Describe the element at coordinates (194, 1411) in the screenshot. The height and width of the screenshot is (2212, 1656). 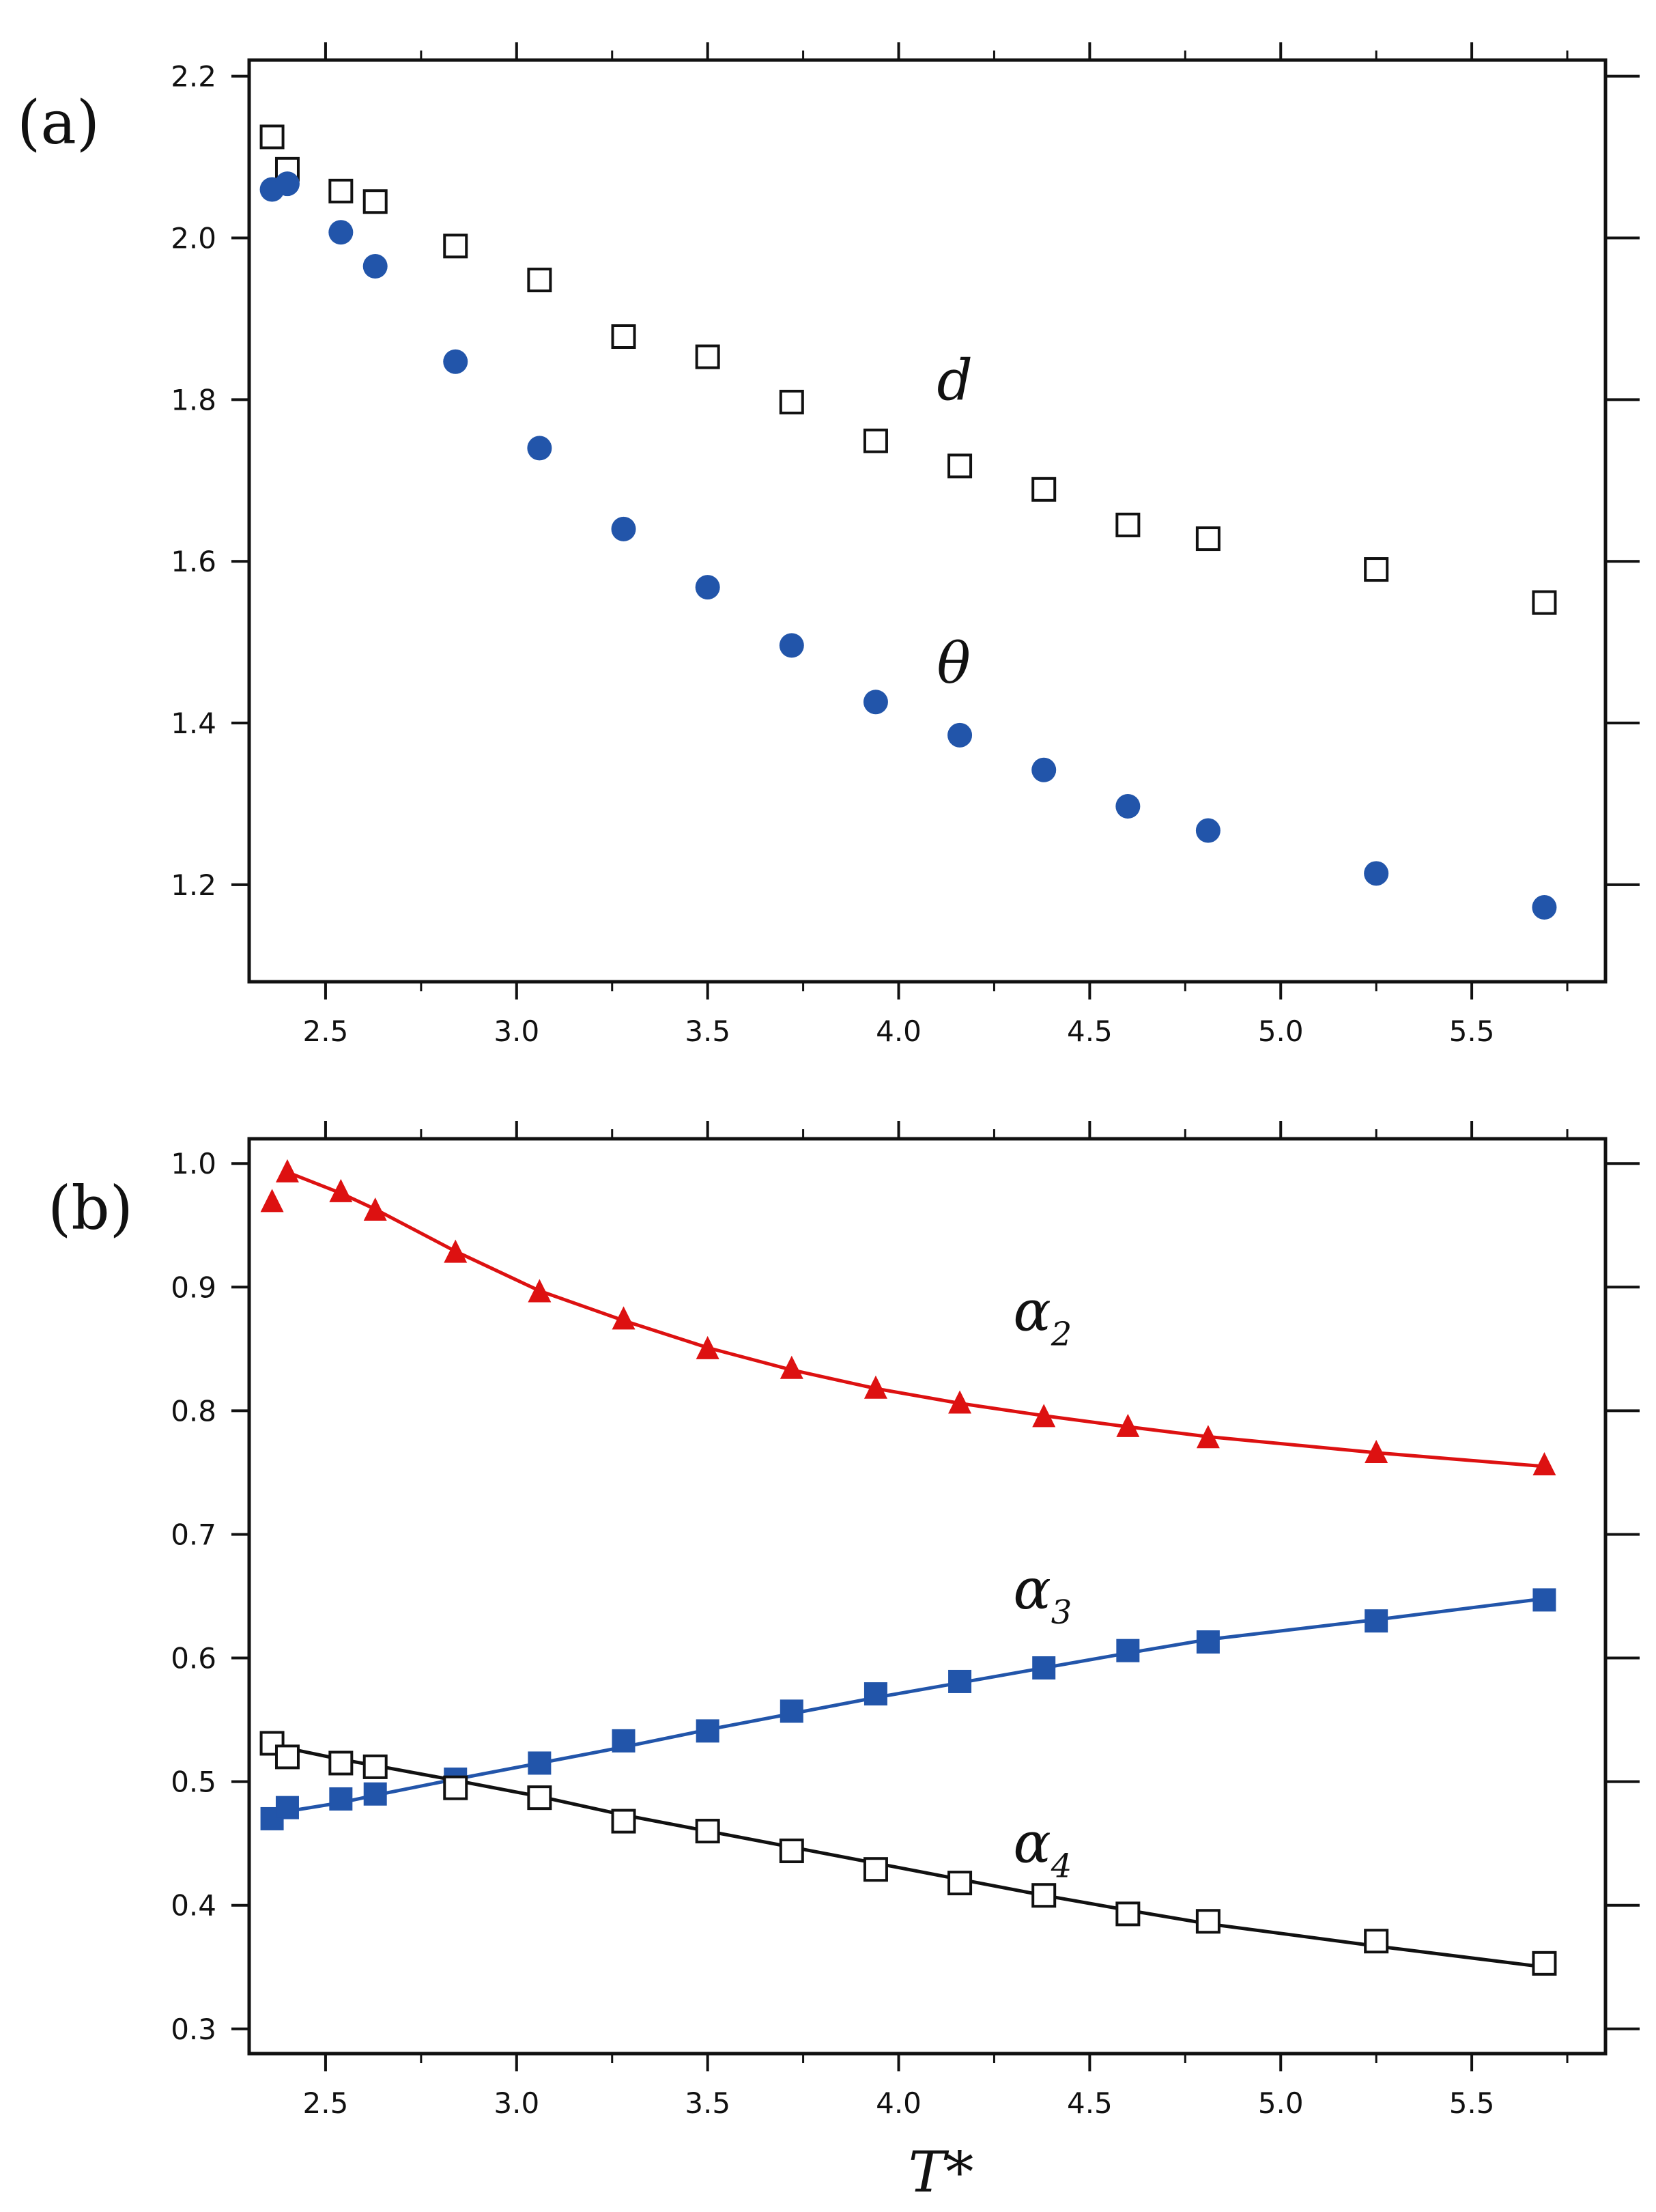
I see `y-tick-label: 0.8` at that location.